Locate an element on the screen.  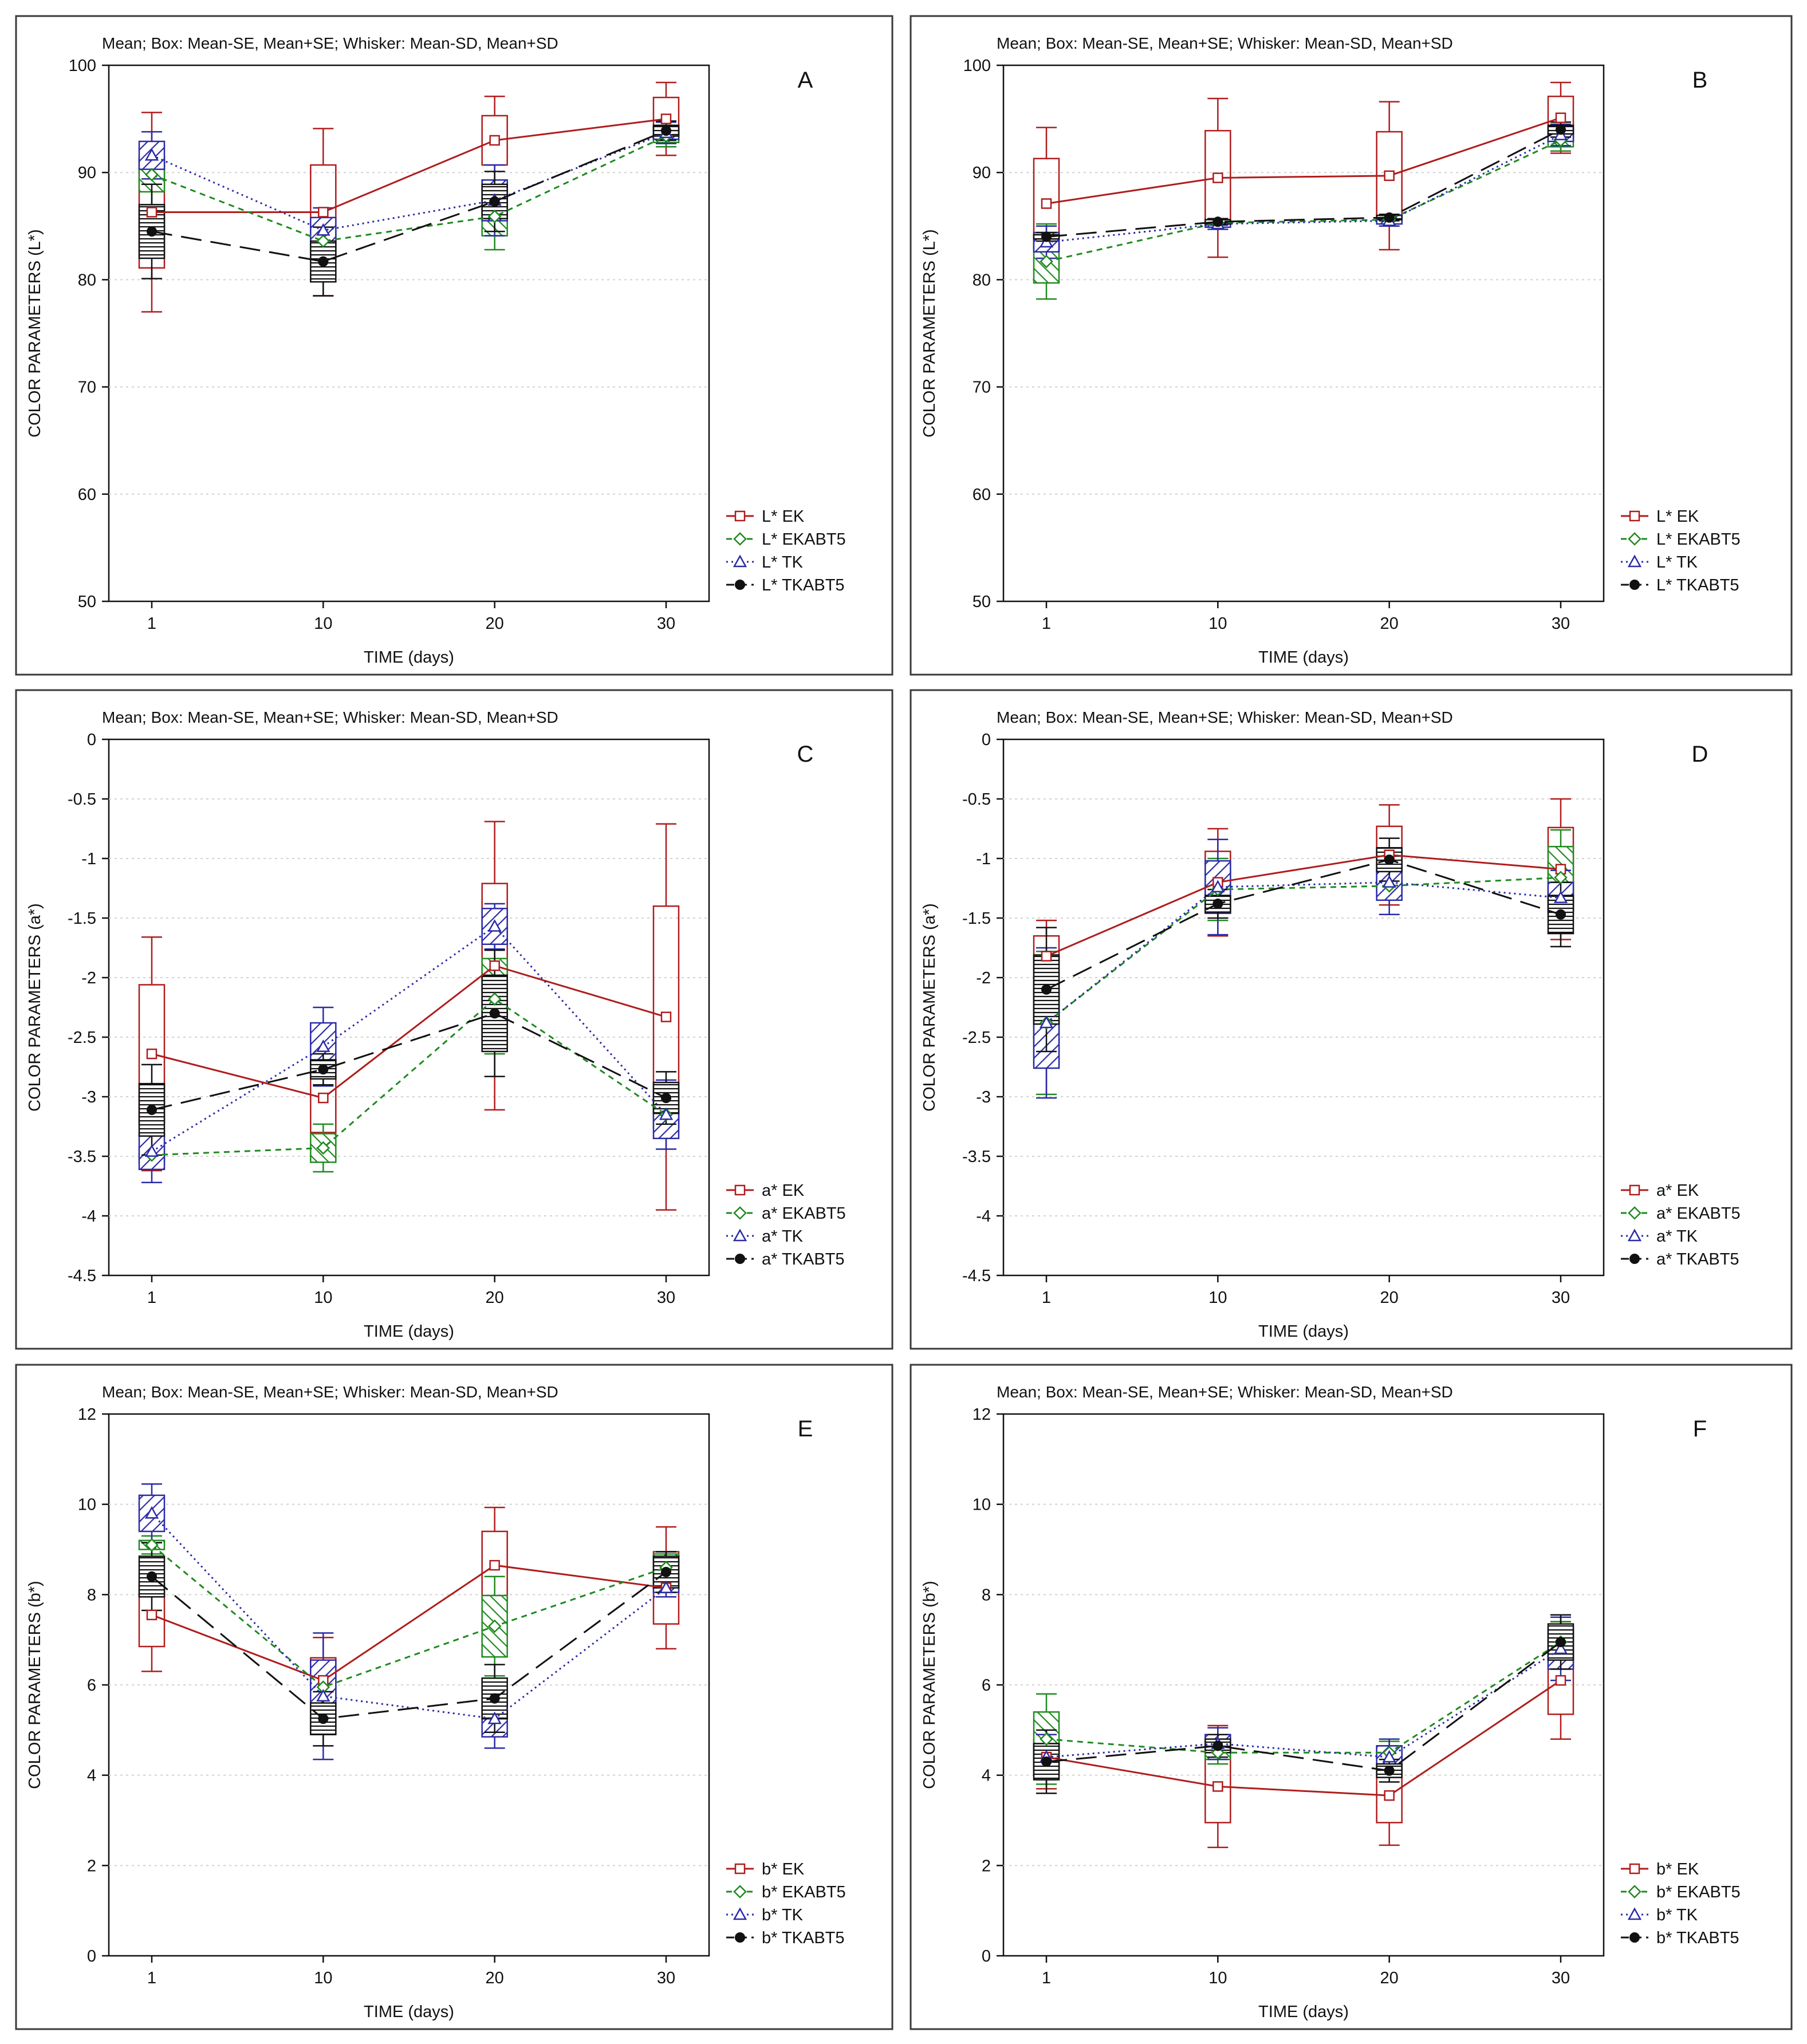
panel-c-letter: C is located at coordinates (805, 754).